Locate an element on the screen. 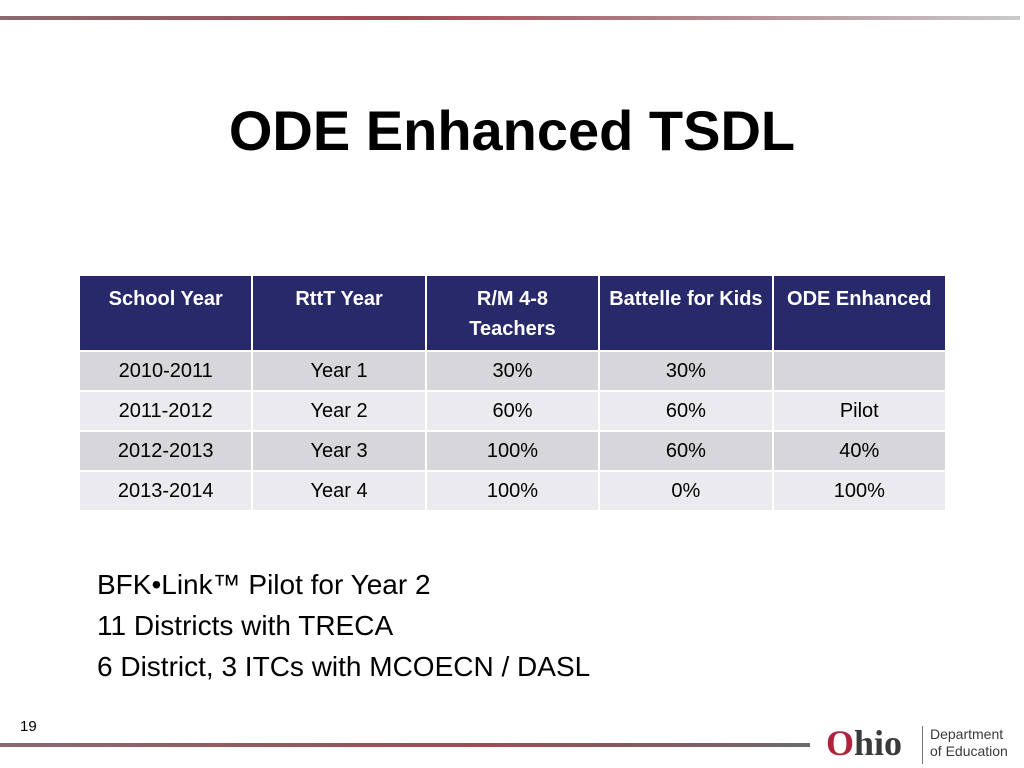  column-header: School Year is located at coordinates (165, 313).